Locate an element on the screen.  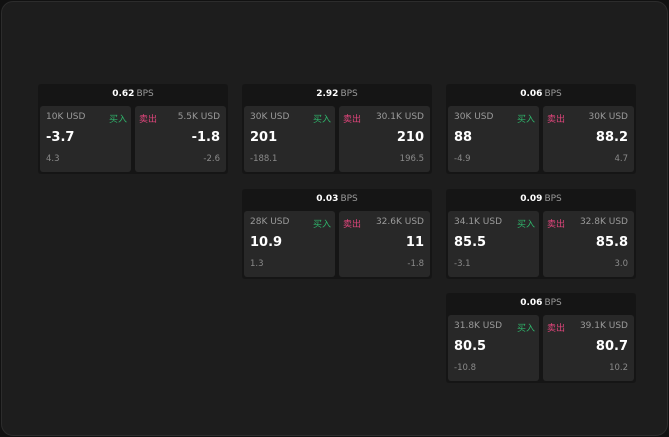
ask-change: 196.5 is located at coordinates (411, 159).